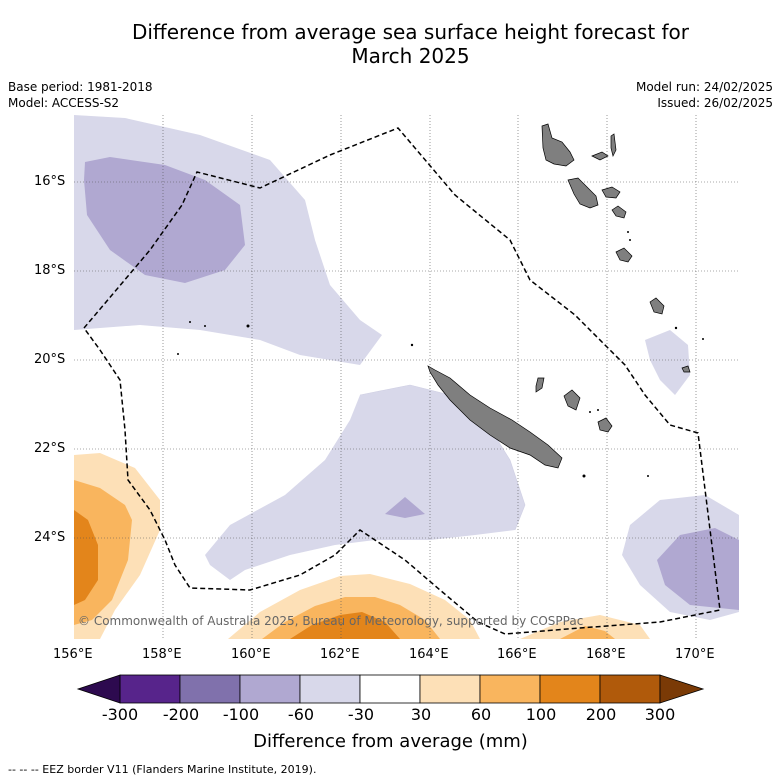 The width and height of the screenshot is (781, 781). What do you see at coordinates (50, 270) in the screenshot?
I see `lat-label-18s: 18°S` at bounding box center [50, 270].